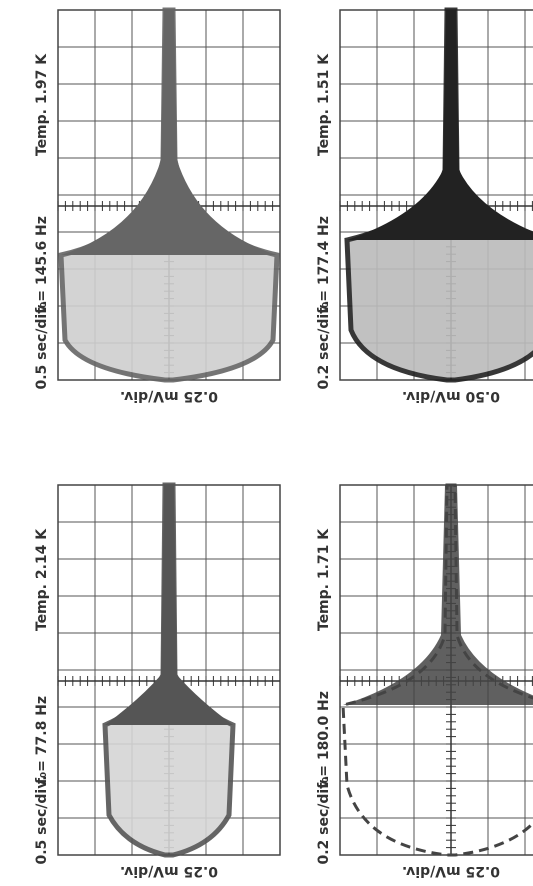 This screenshot has height=886, width=533. Describe the element at coordinates (324, 265) in the screenshot. I see `frequency-label: f₀= 177.4 Hz` at that location.